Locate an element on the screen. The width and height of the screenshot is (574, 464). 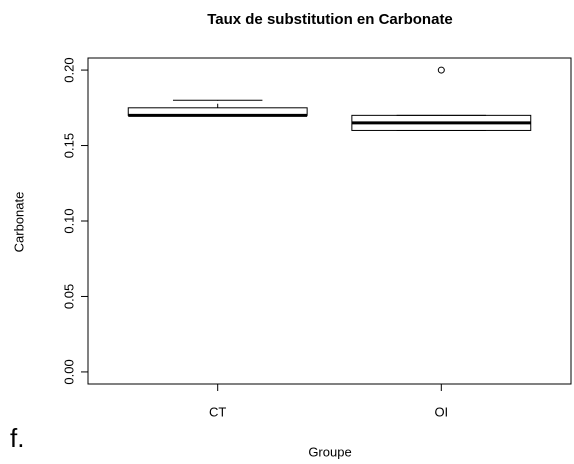
chart-title: Taux de substitution en Carbonate is located at coordinates (330, 19).